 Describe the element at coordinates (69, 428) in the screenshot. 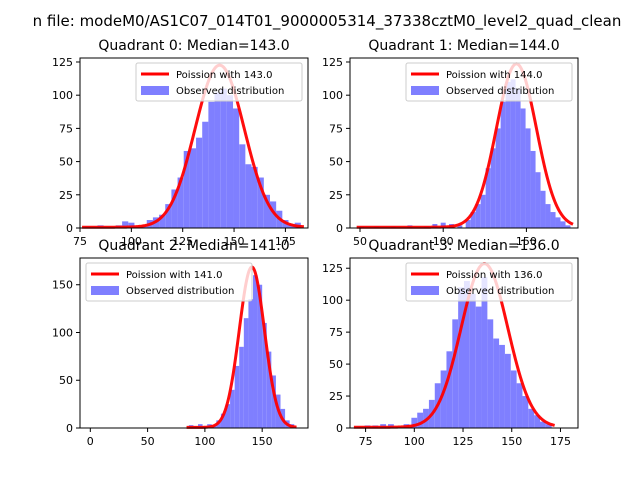

I see `y-tick-label: 0` at that location.